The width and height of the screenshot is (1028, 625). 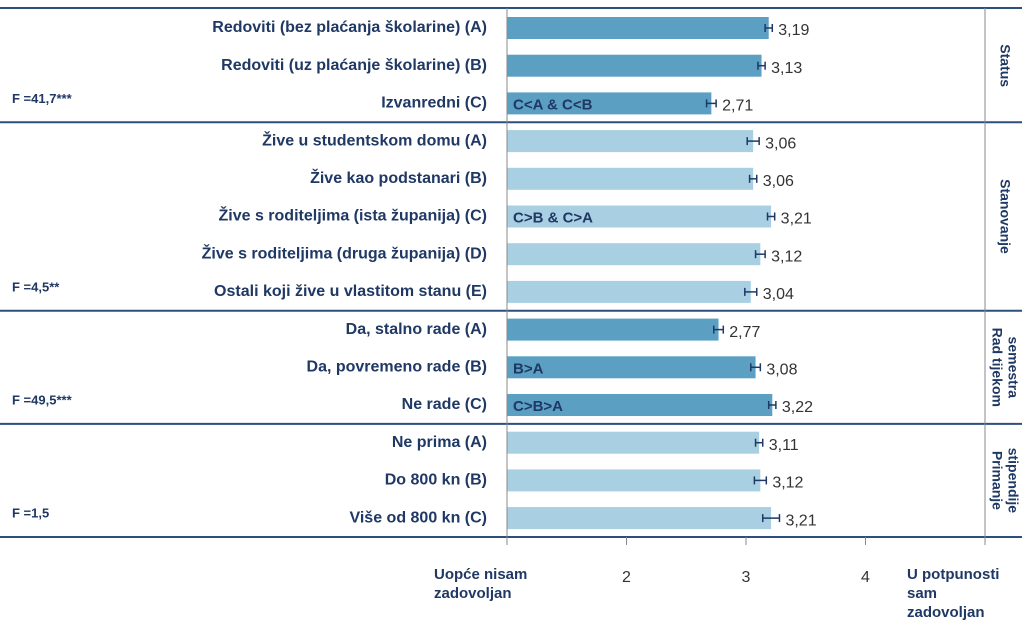 I want to click on value-label: 2,71, so click(x=737, y=106).